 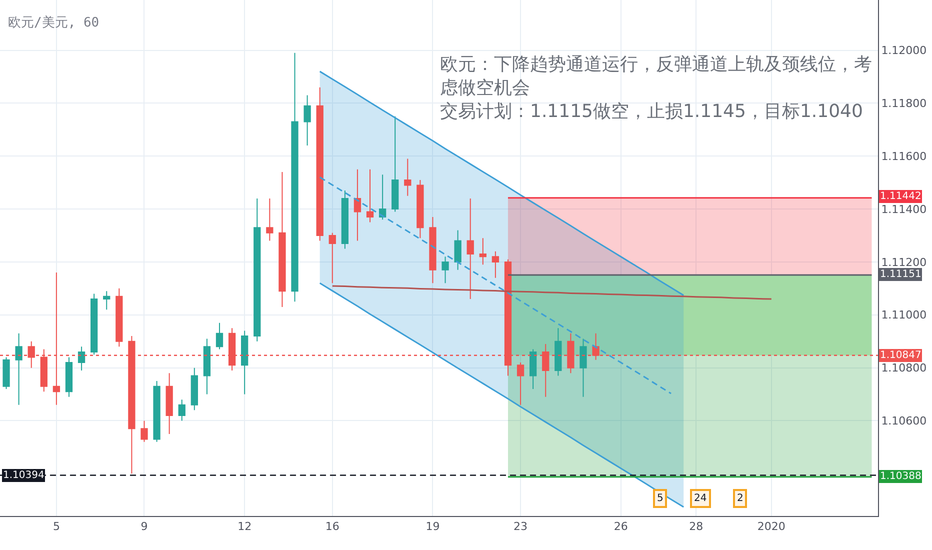 I want to click on y-tick-label: 1.11600, so click(x=904, y=156).